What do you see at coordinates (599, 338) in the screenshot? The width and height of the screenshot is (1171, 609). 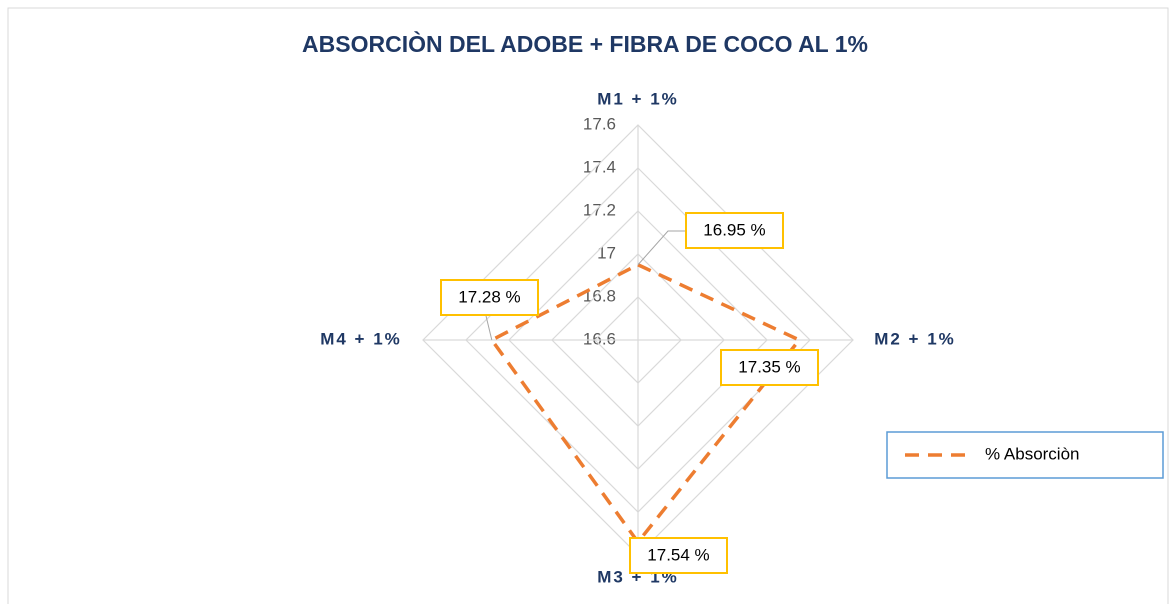 I see `r-tick-label: 16.6` at bounding box center [599, 338].